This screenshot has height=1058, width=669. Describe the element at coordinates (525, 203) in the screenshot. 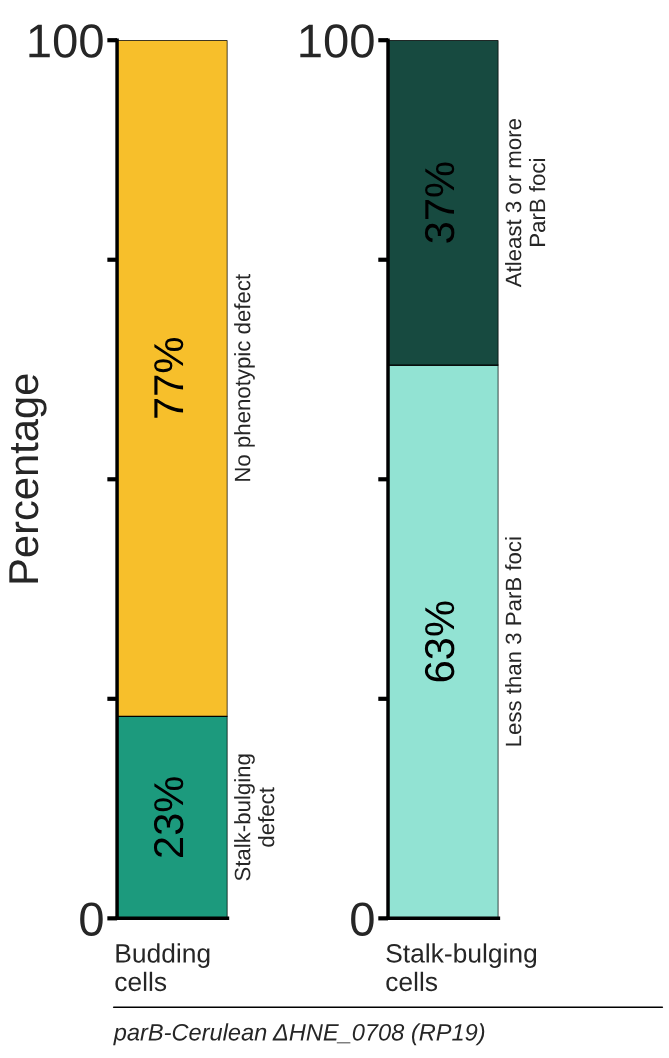

I see `text: Atleast 3 or more ParB foci` at that location.